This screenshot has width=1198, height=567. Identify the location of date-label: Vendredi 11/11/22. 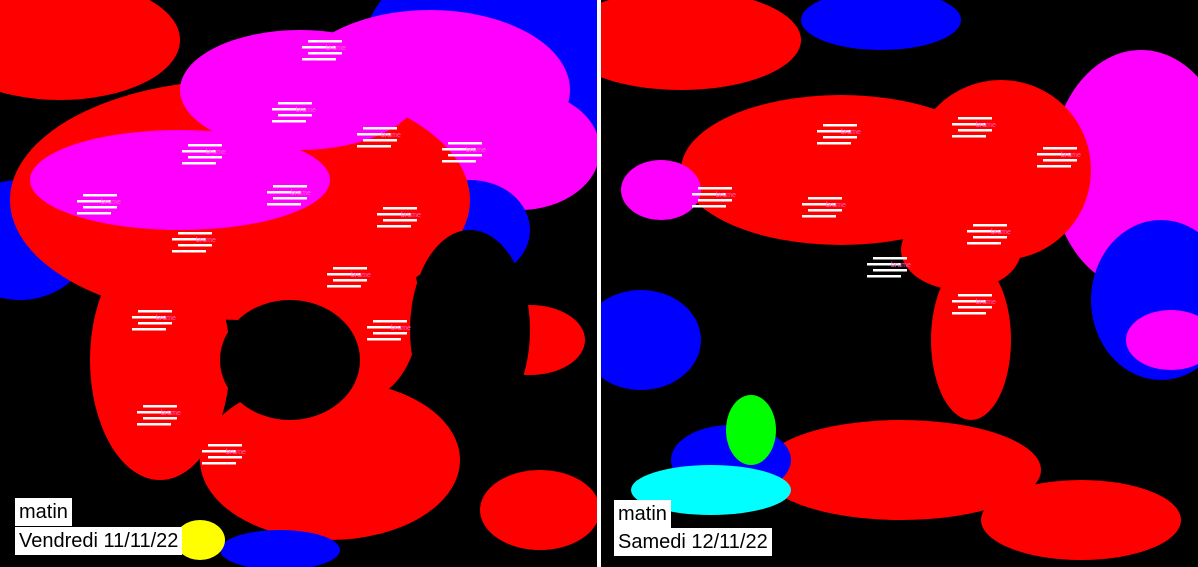
(99, 541).